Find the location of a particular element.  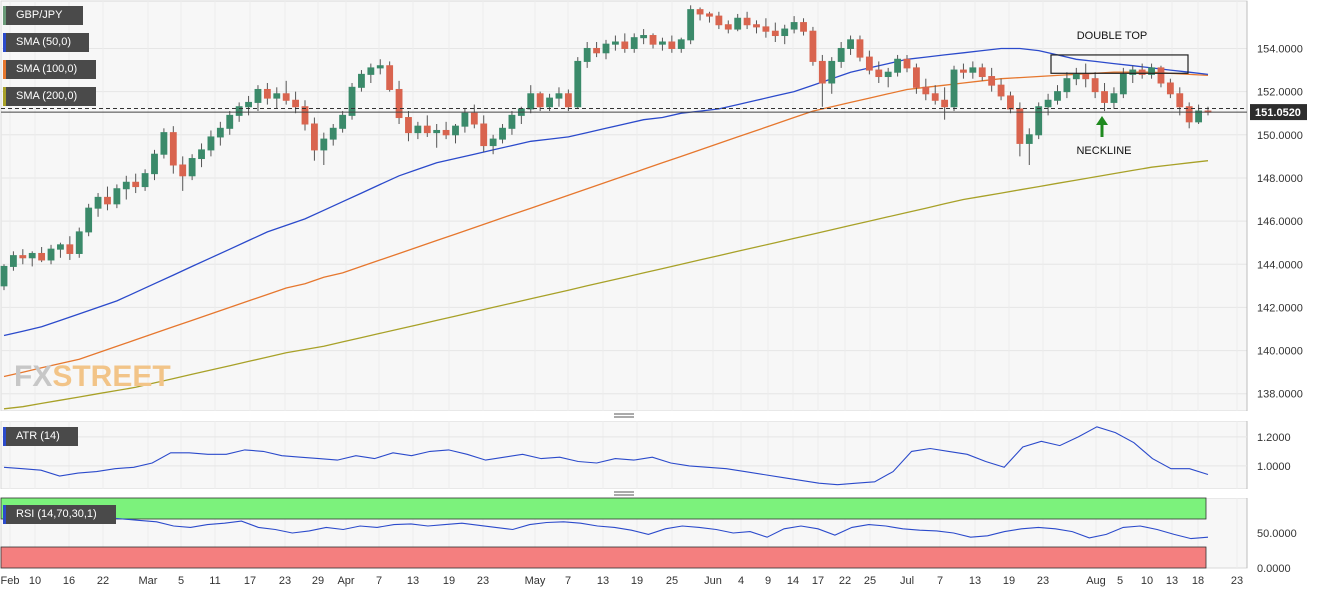

atr-line is located at coordinates (606, 456).